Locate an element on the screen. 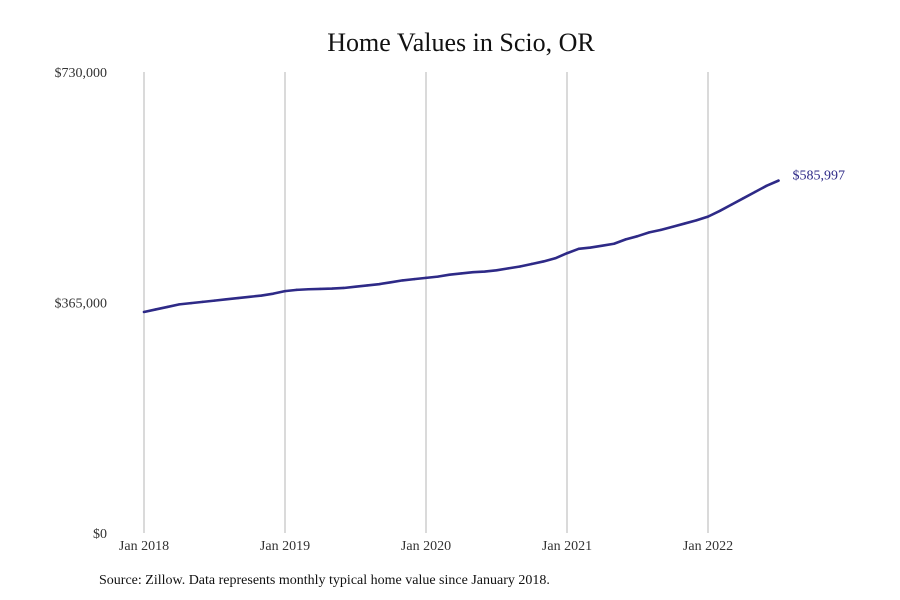 The image size is (900, 600). x-tick-label: Jan 2020 is located at coordinates (426, 546).